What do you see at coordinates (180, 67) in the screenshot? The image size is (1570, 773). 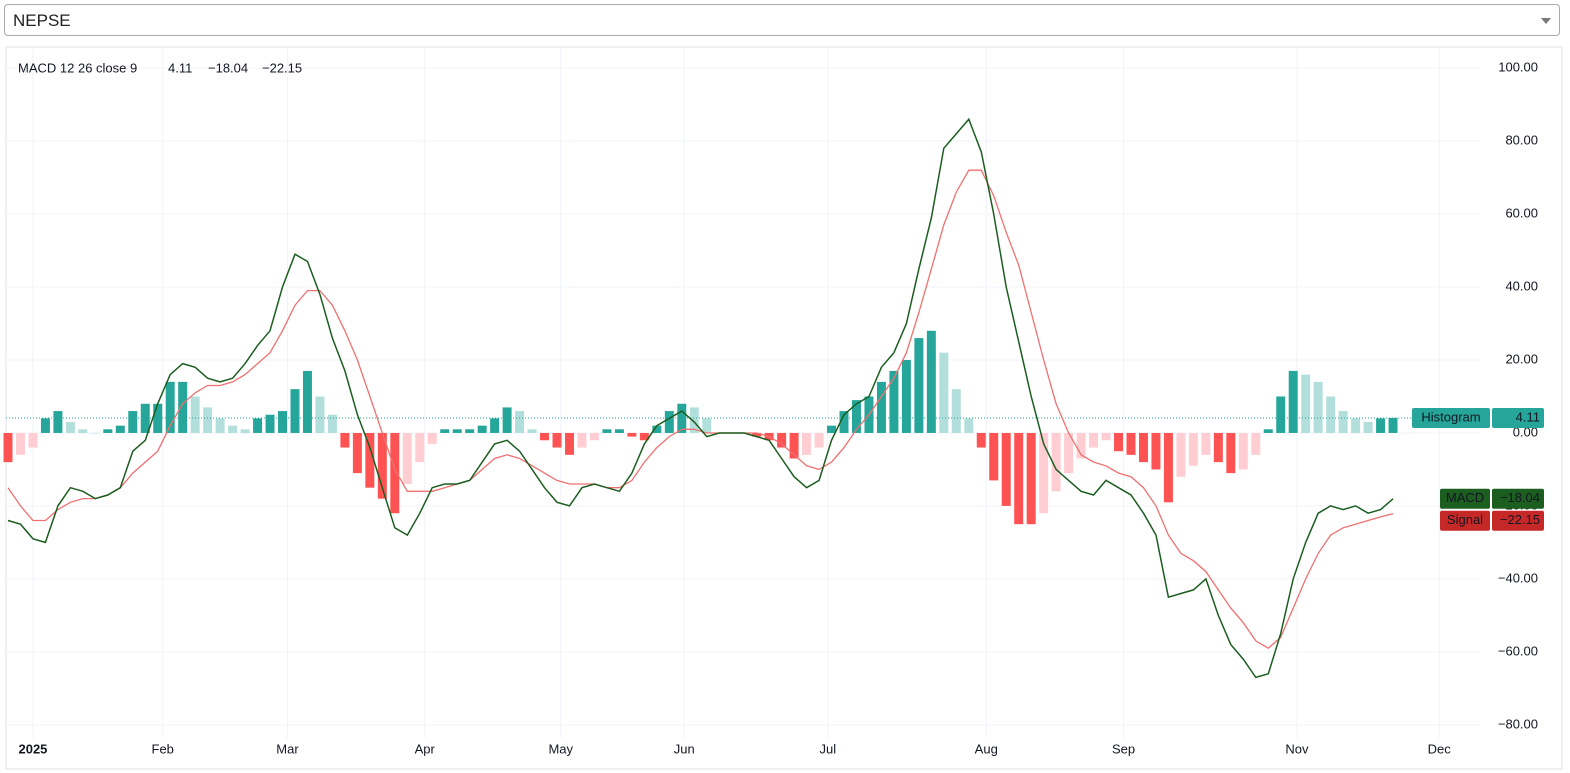 I see `legend-value: 4.11` at bounding box center [180, 67].